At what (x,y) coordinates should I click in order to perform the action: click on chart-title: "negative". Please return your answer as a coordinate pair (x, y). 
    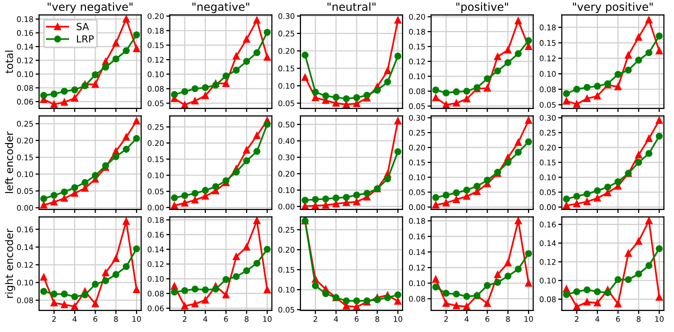
    Looking at the image, I should click on (221, 8).